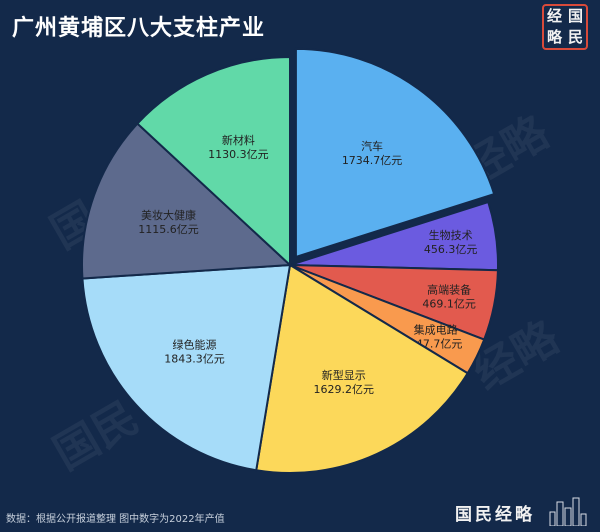  I want to click on brand-seal-logo: 经 国 略 民, so click(565, 27).